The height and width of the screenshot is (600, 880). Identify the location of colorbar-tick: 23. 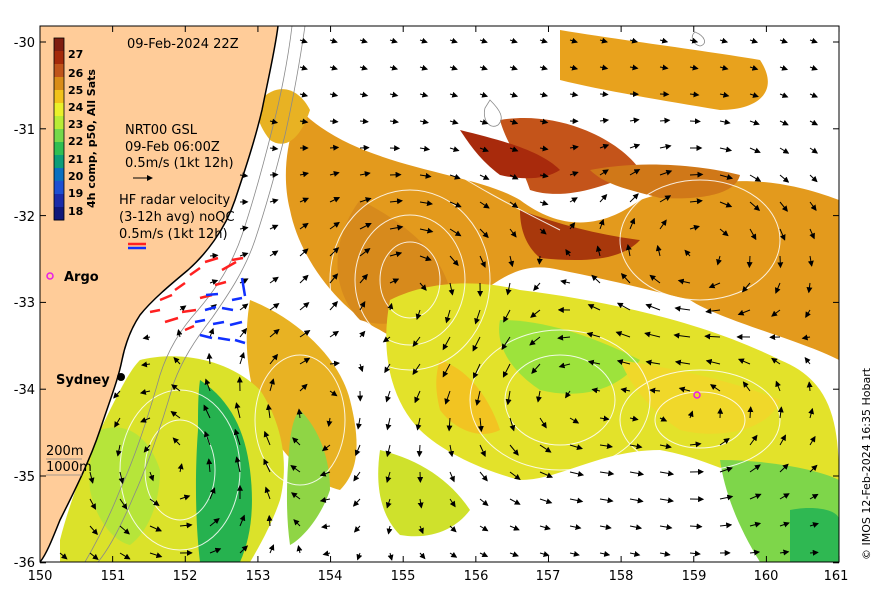
(75, 124).